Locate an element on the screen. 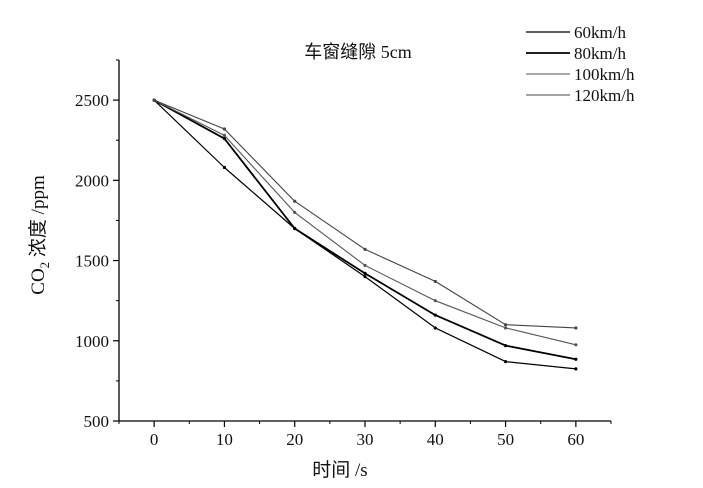 This screenshot has height=488, width=703. x-tick-label: 50 is located at coordinates (505, 439).